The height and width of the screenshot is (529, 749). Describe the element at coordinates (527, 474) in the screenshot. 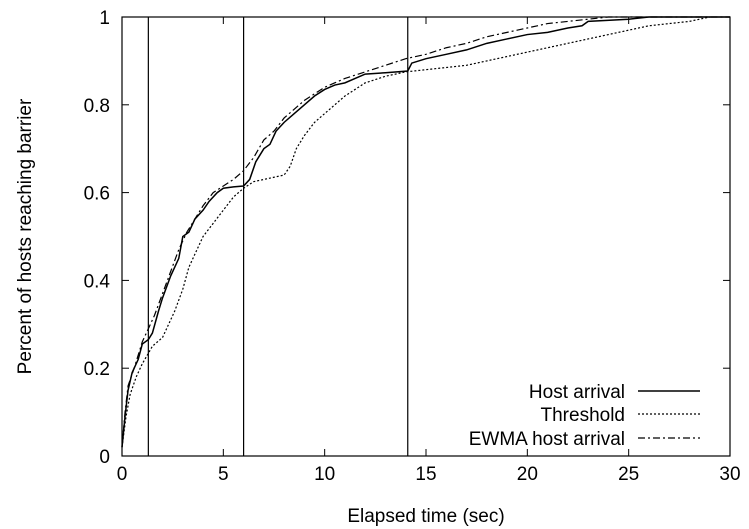

I see `x-tick-label: 20` at that location.